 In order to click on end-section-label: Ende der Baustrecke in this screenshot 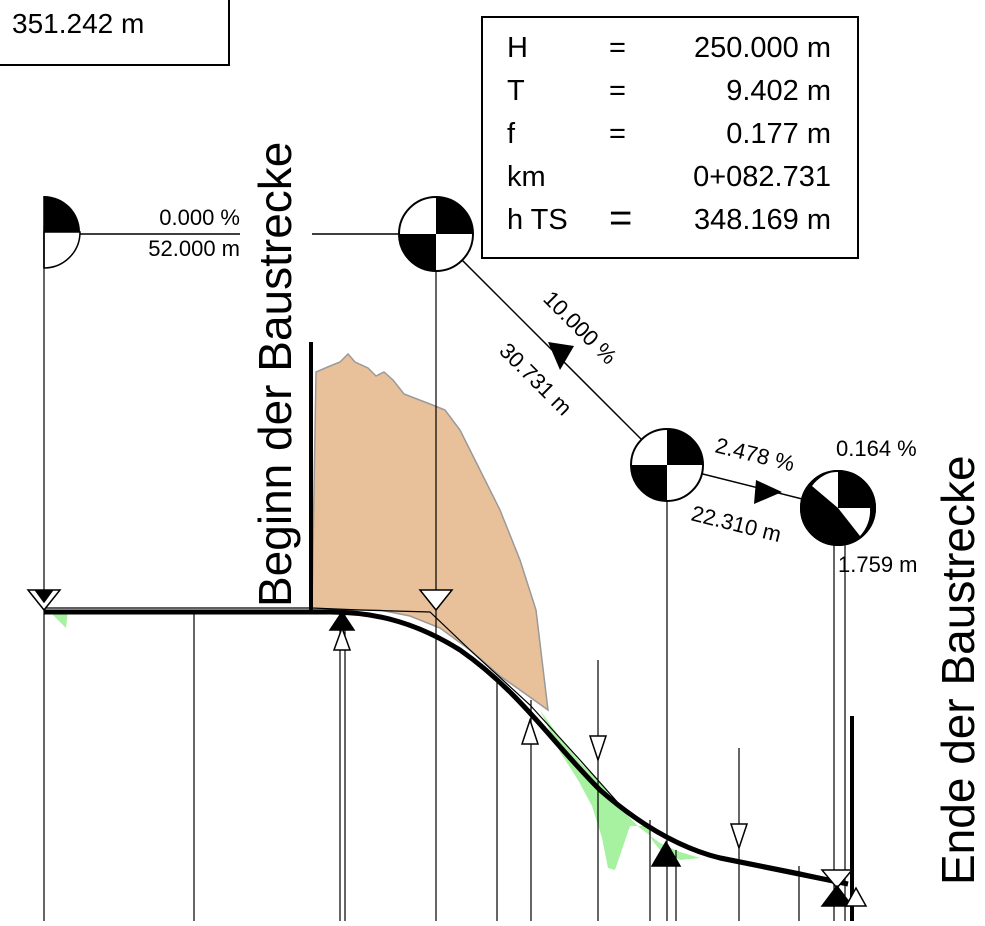, I will do `click(958, 670)`.